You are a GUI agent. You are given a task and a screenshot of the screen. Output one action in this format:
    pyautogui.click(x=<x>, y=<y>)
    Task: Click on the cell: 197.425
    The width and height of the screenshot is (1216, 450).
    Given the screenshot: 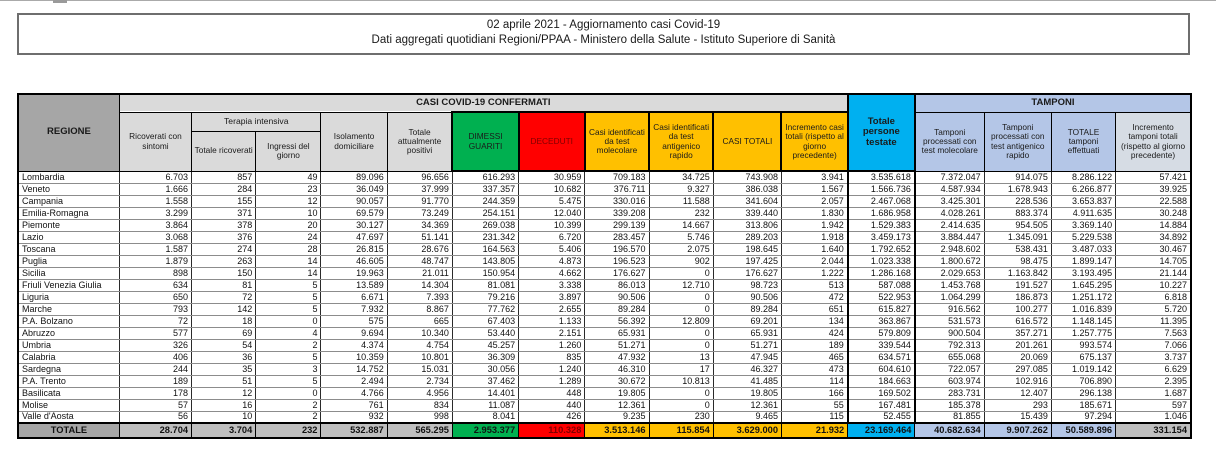 What is the action you would take?
    pyautogui.click(x=747, y=261)
    